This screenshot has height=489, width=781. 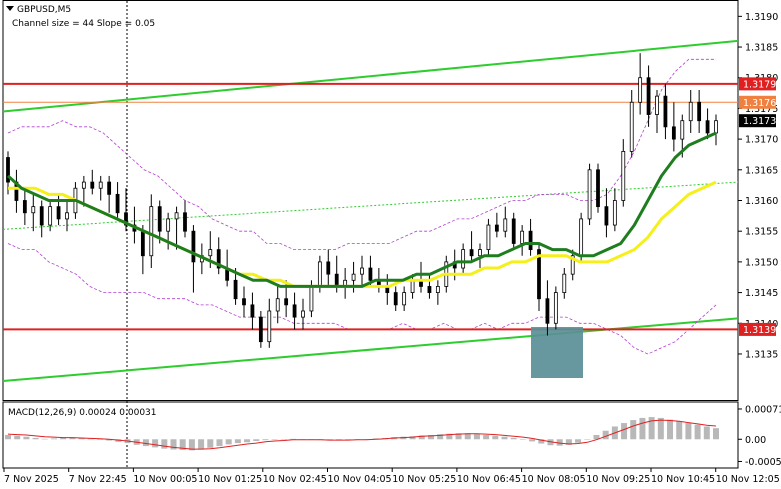 I want to click on channel-upper-line, so click(x=370, y=76).